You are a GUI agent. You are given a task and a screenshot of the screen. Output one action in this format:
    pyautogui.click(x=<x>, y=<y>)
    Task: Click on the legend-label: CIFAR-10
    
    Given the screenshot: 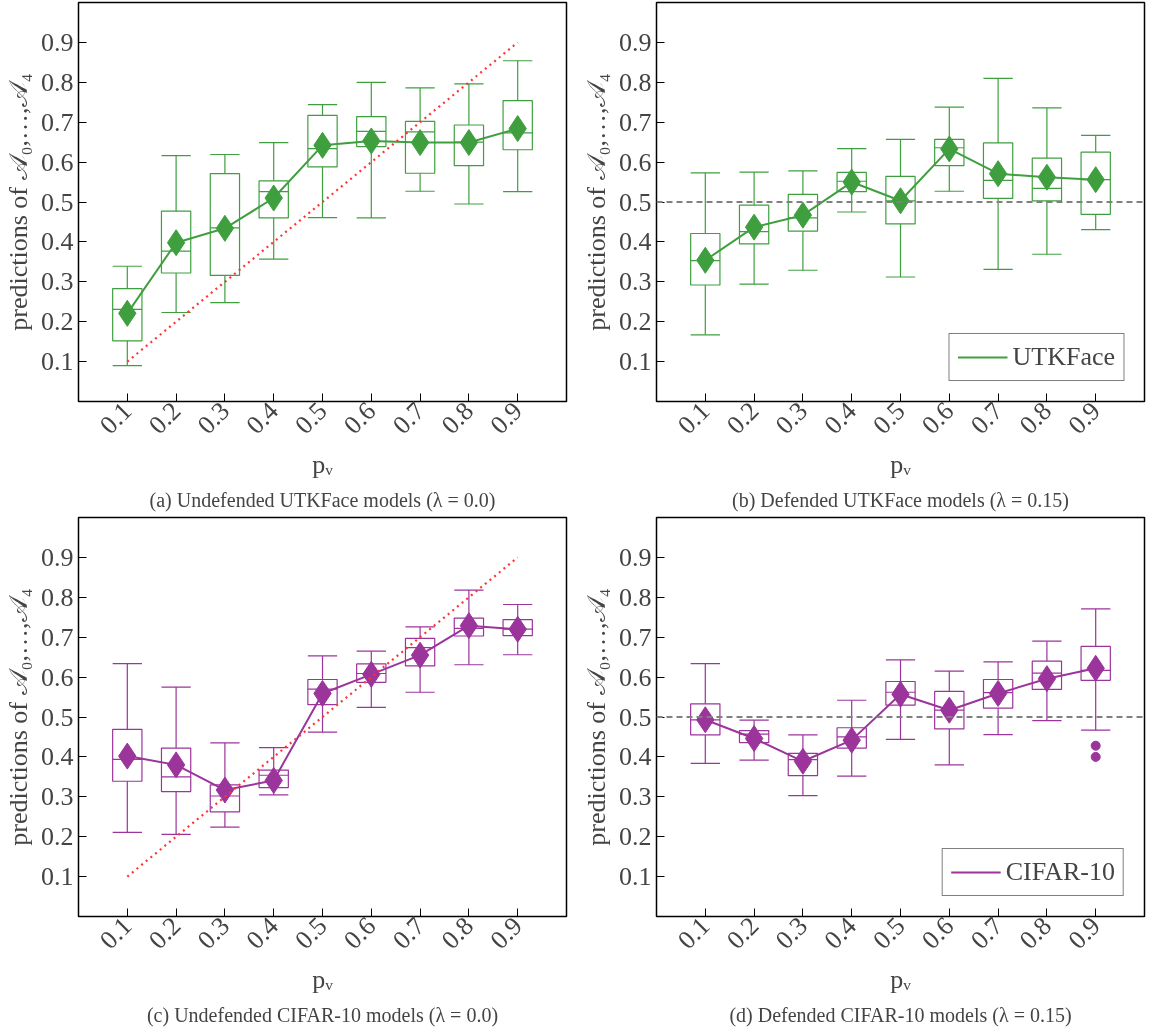 What is the action you would take?
    pyautogui.click(x=1060, y=872)
    